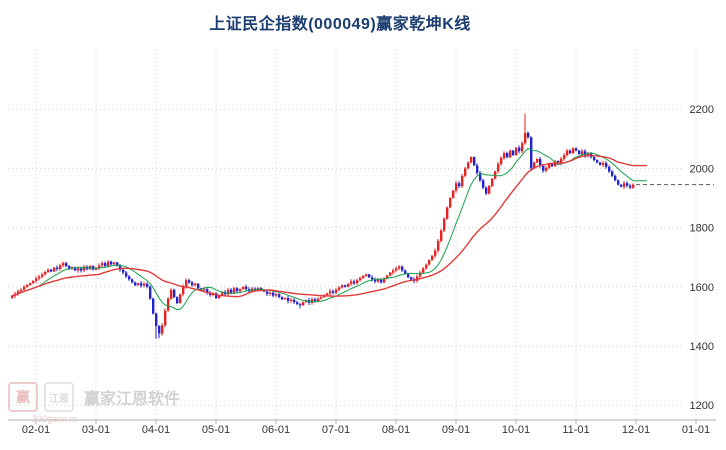 This screenshot has height=450, width=726. What do you see at coordinates (216, 430) in the screenshot?
I see `x-axis-label: 05-01` at bounding box center [216, 430].